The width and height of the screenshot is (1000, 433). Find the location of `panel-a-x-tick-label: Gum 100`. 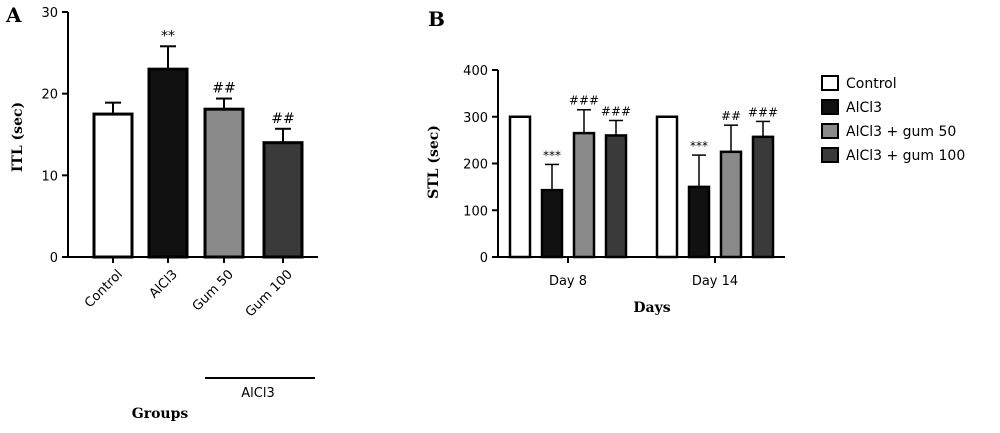

panel-a-x-tick-label: Gum 100 is located at coordinates (269, 293).